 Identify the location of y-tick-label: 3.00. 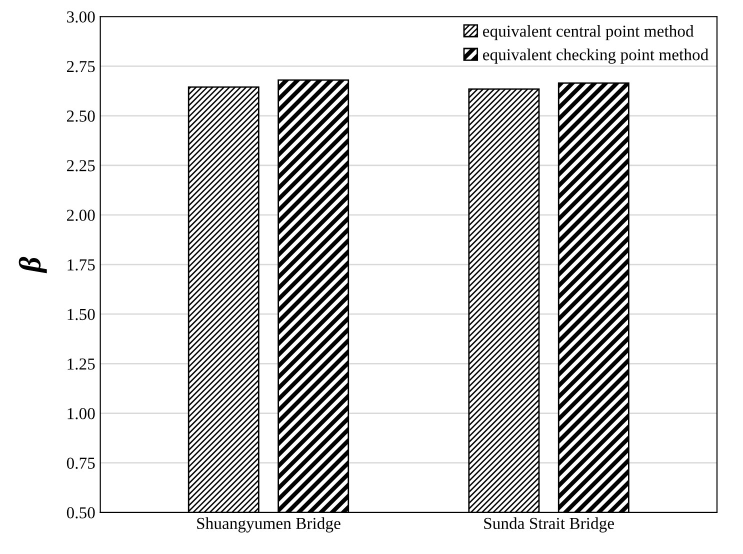
(81, 17).